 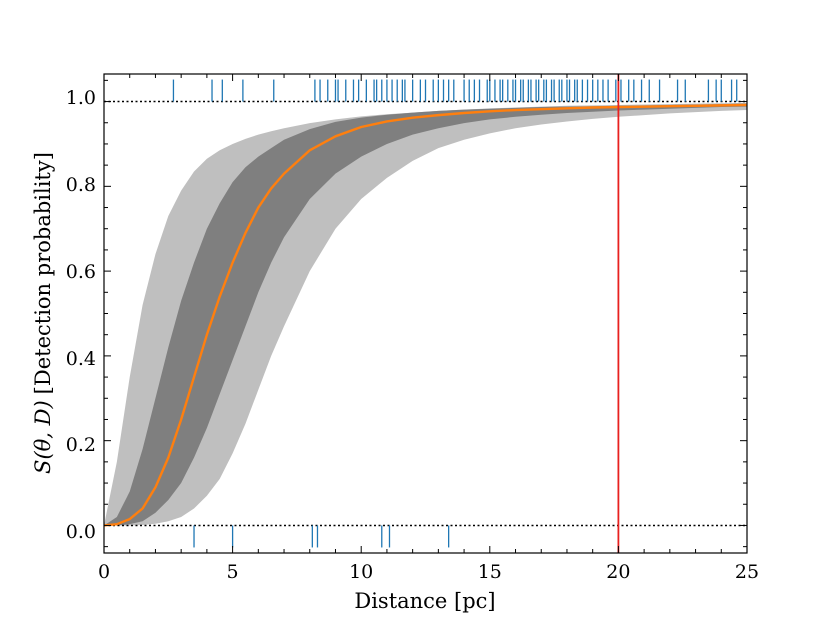 I want to click on x-tick-label: 5, so click(x=233, y=572).